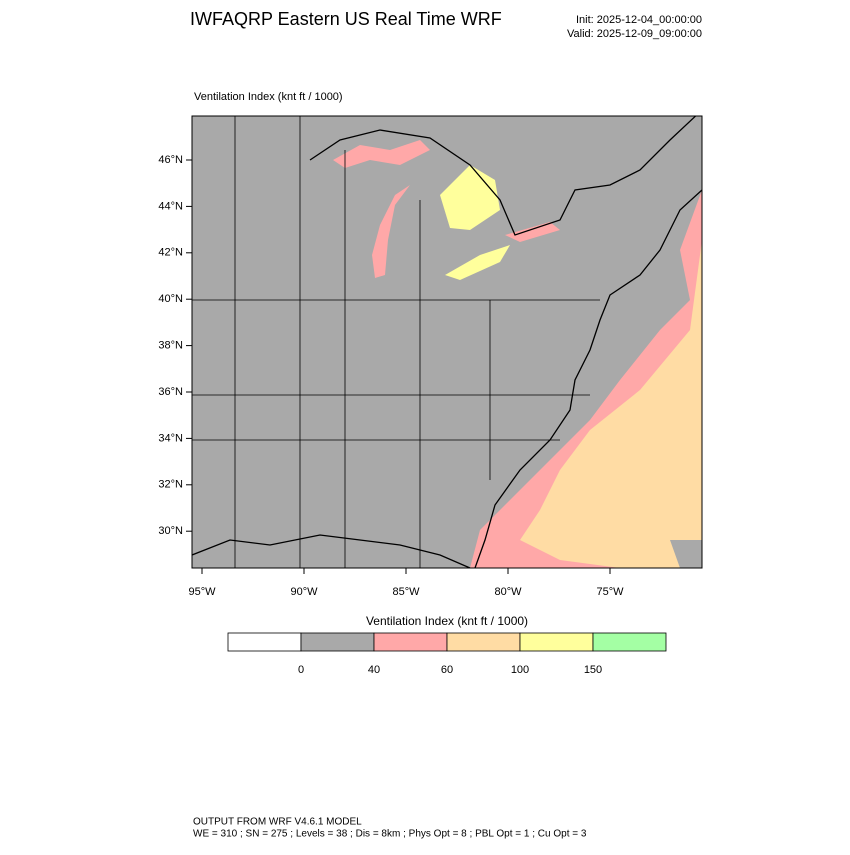  Describe the element at coordinates (374, 670) in the screenshot. I see `colorbar-label: 40` at that location.